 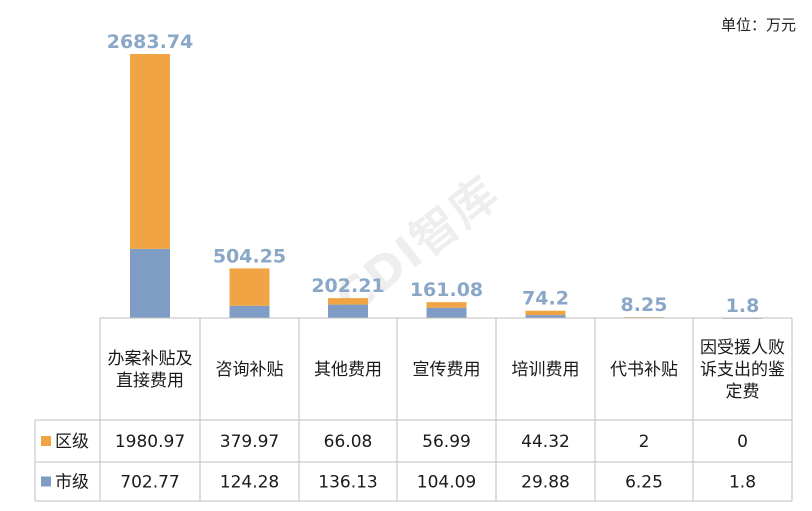 What do you see at coordinates (150, 442) in the screenshot?
I see `value-cell: 1980.97` at bounding box center [150, 442].